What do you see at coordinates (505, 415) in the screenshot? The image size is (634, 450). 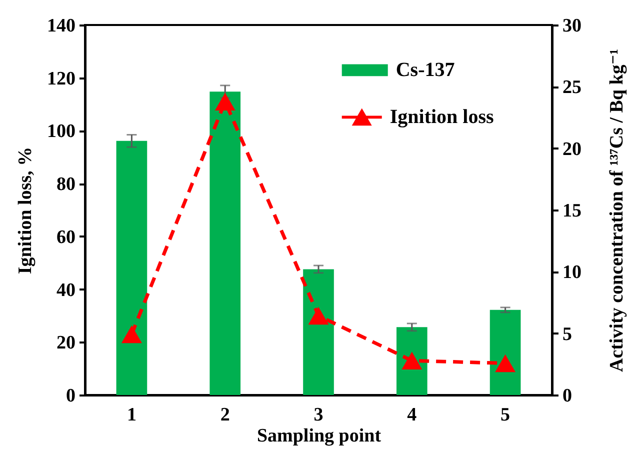 I see `x-tick-label: 5` at bounding box center [505, 415].